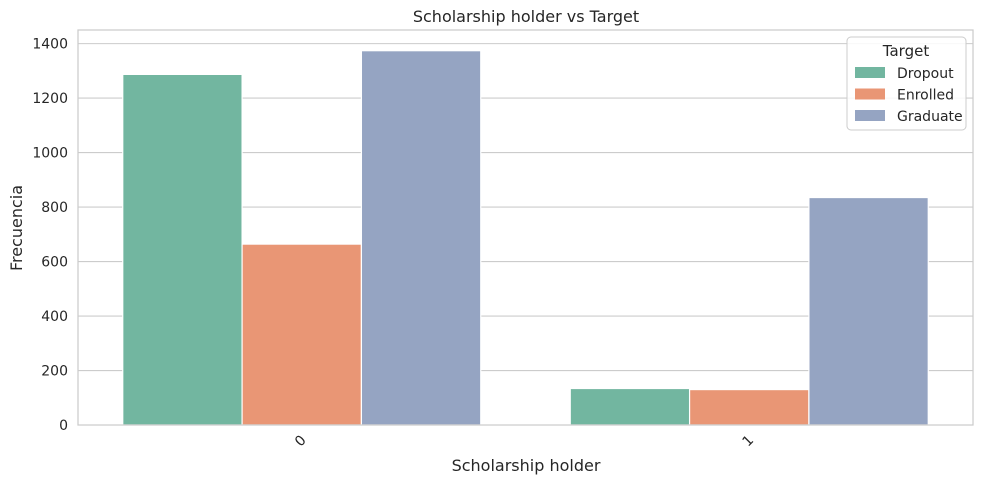  Describe the element at coordinates (54, 263) in the screenshot. I see `y-tick-label: 600` at that location.